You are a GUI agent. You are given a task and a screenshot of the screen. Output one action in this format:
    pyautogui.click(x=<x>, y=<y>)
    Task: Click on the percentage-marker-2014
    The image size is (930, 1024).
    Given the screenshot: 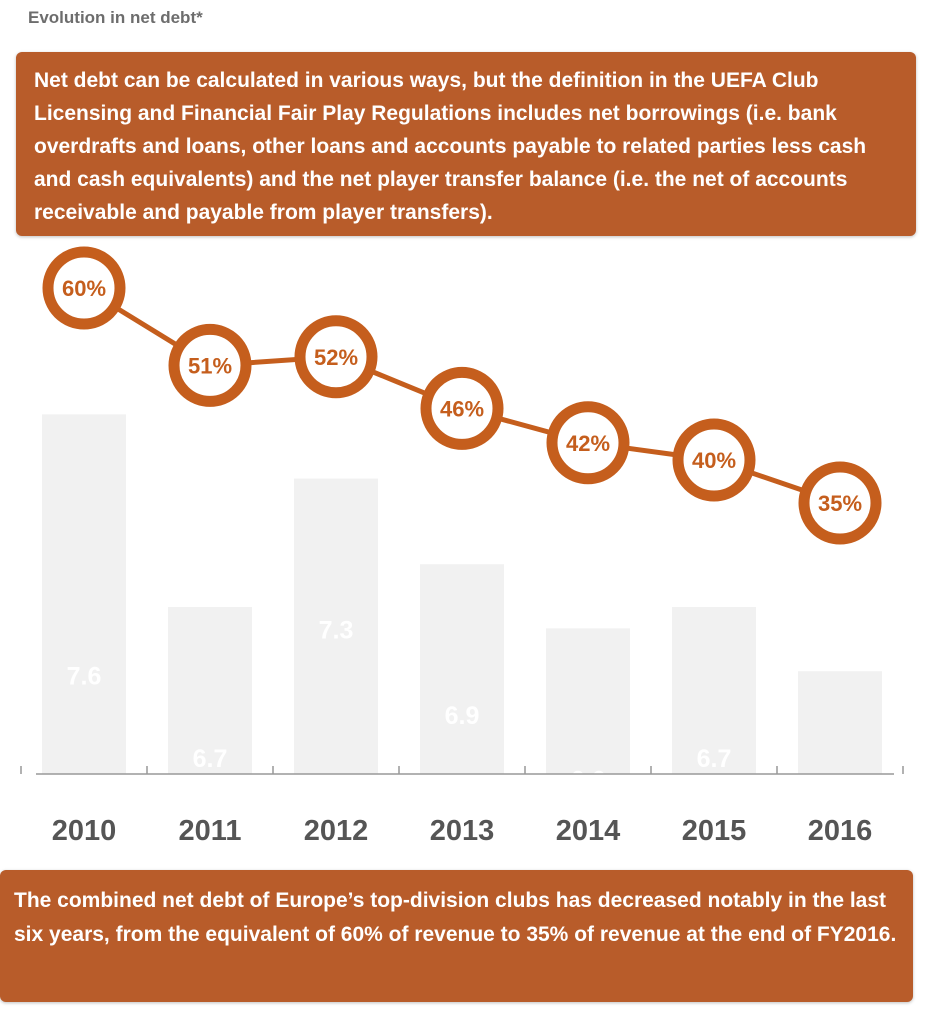 What is the action you would take?
    pyautogui.click(x=588, y=443)
    